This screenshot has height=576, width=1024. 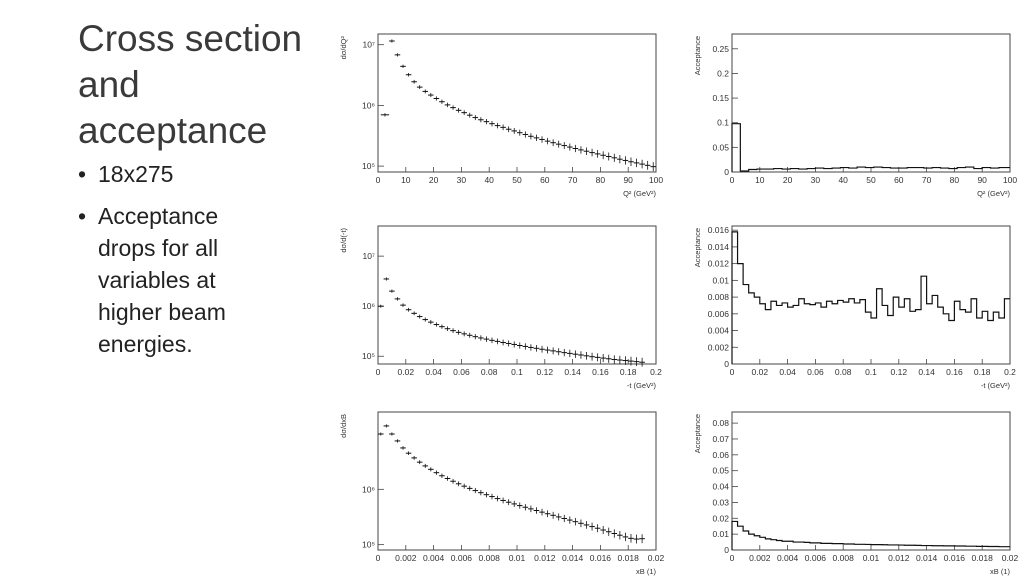 I want to click on x-tick-label: 60, so click(x=545, y=180).